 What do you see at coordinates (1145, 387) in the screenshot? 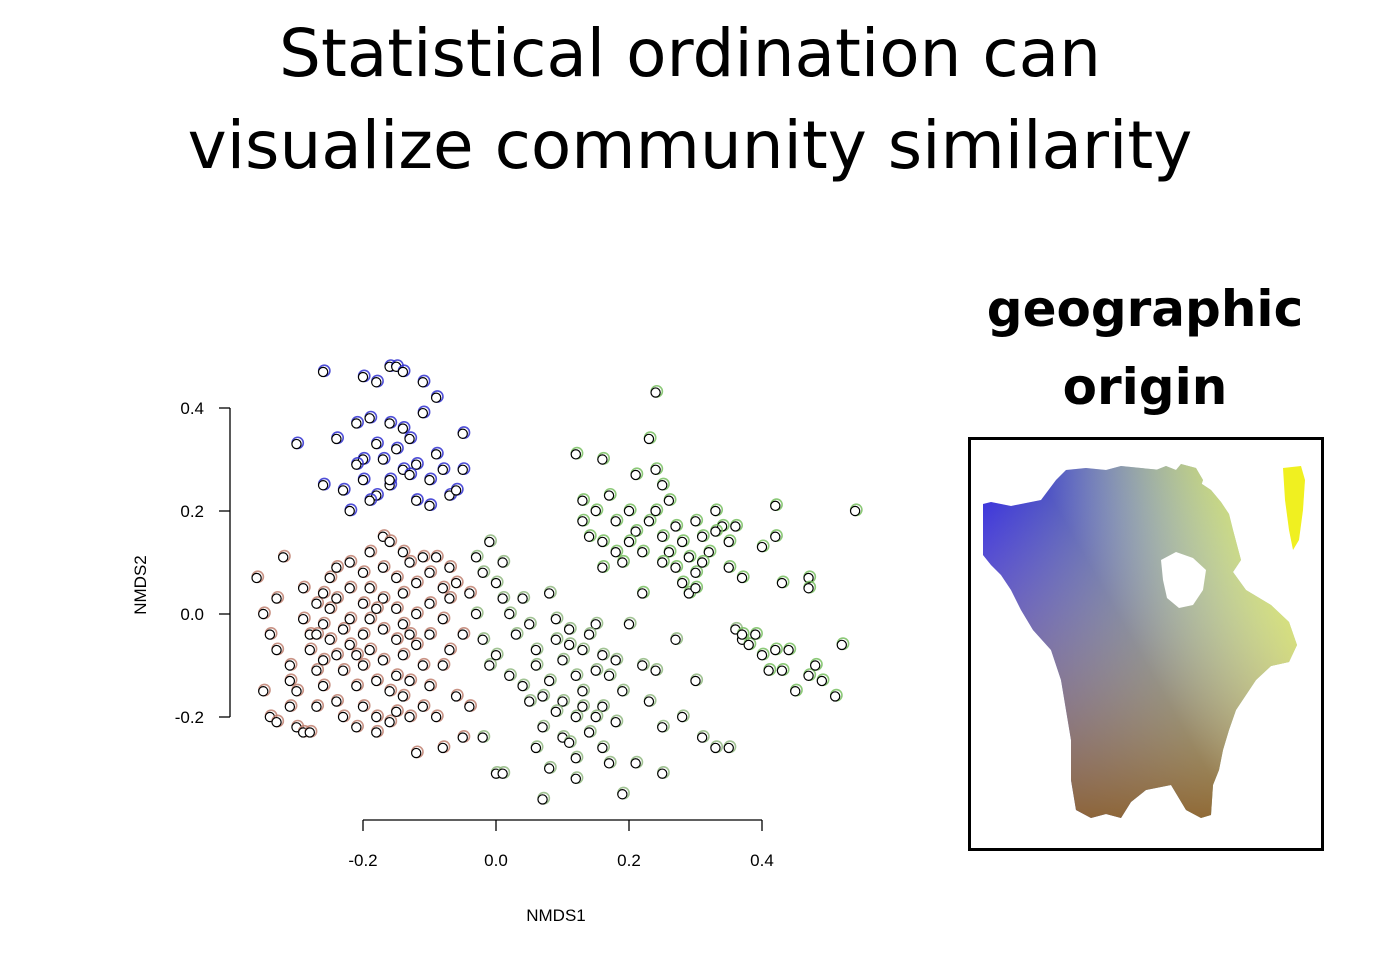
I see `legend-caption-line-2: origin` at bounding box center [1145, 387].